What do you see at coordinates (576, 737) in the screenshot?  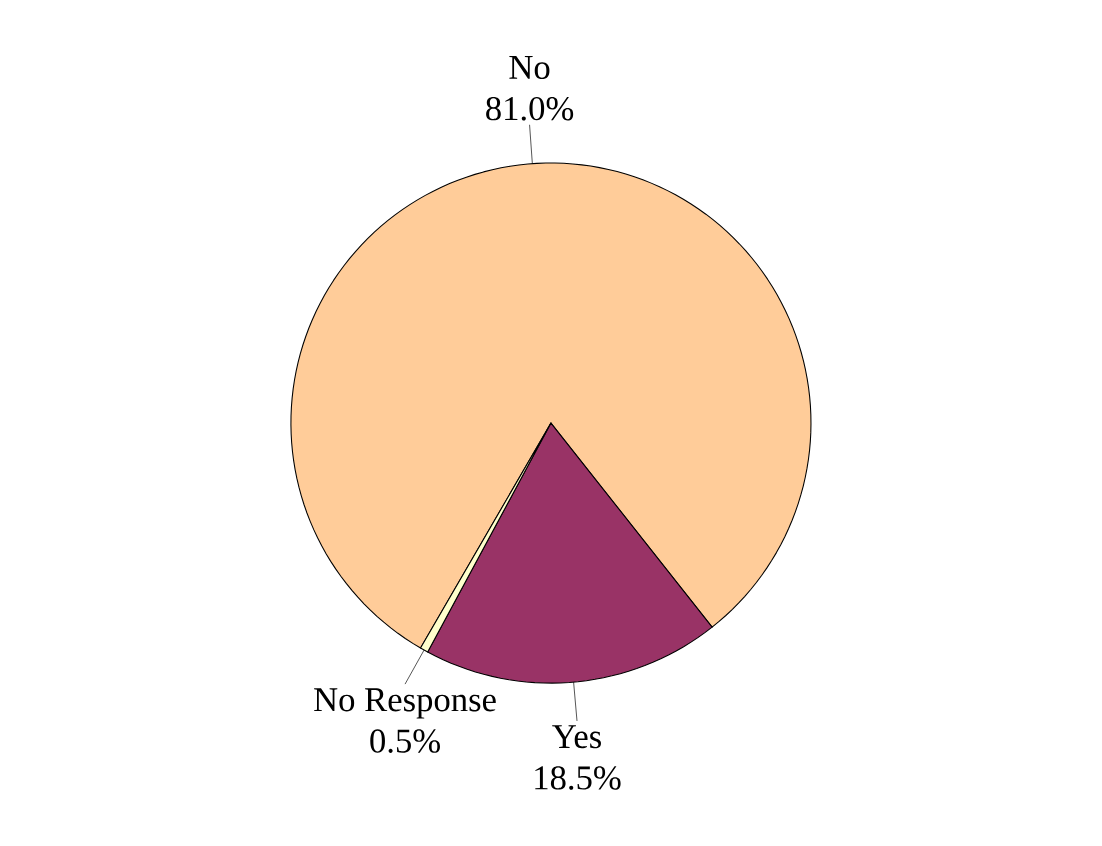 I see `slice-label: Yes` at bounding box center [576, 737].